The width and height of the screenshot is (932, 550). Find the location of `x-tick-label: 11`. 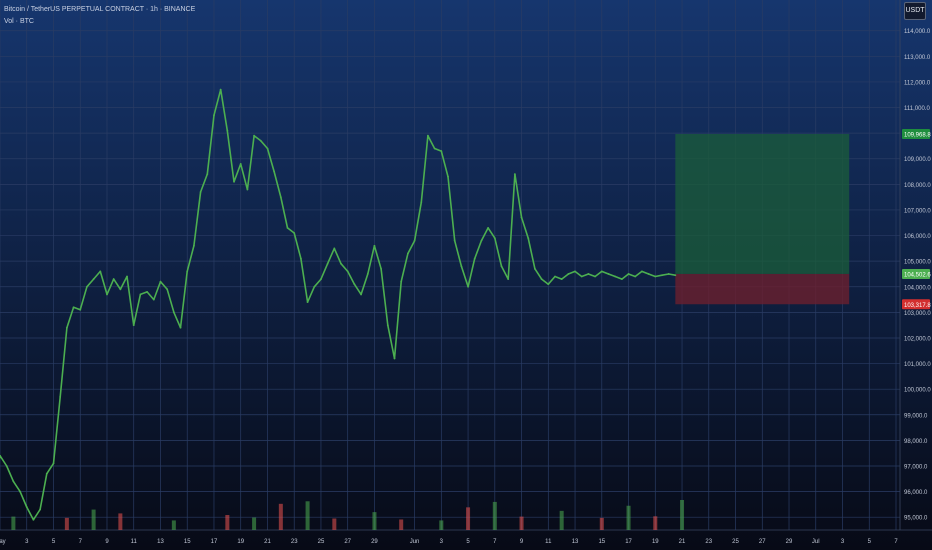

x-tick-label: 11 is located at coordinates (134, 542).